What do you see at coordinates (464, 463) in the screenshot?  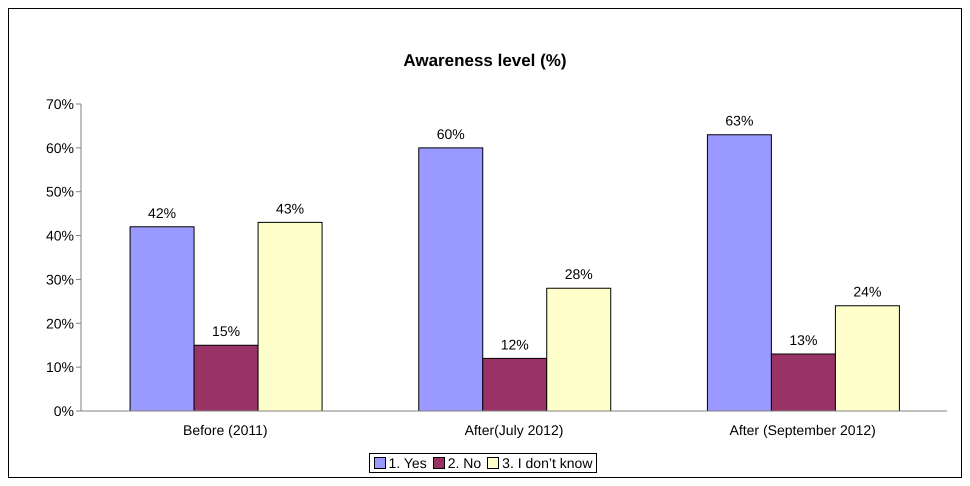 I see `legend-label: 2. No` at bounding box center [464, 463].